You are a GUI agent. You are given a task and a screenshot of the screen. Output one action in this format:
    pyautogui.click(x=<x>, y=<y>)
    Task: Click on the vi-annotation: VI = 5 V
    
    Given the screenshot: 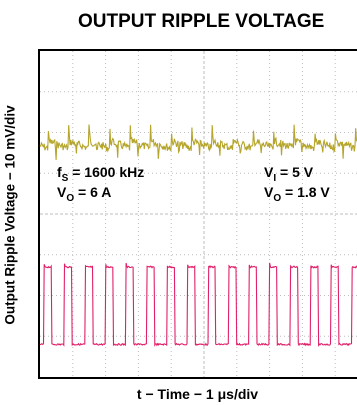 What is the action you would take?
    pyautogui.click(x=289, y=174)
    